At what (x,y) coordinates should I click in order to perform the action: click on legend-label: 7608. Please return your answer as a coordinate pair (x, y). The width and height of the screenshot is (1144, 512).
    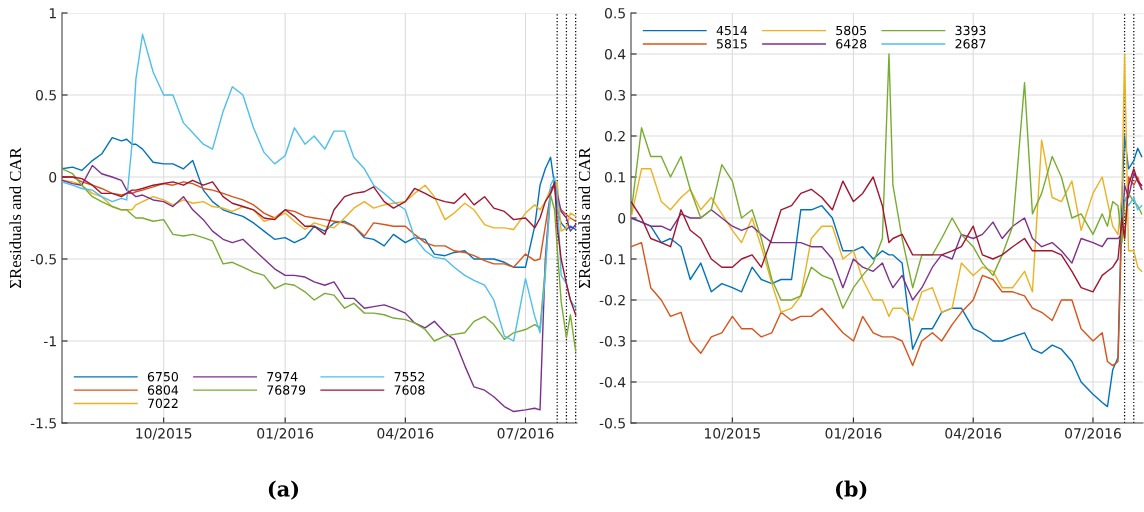
    Looking at the image, I should click on (409, 390).